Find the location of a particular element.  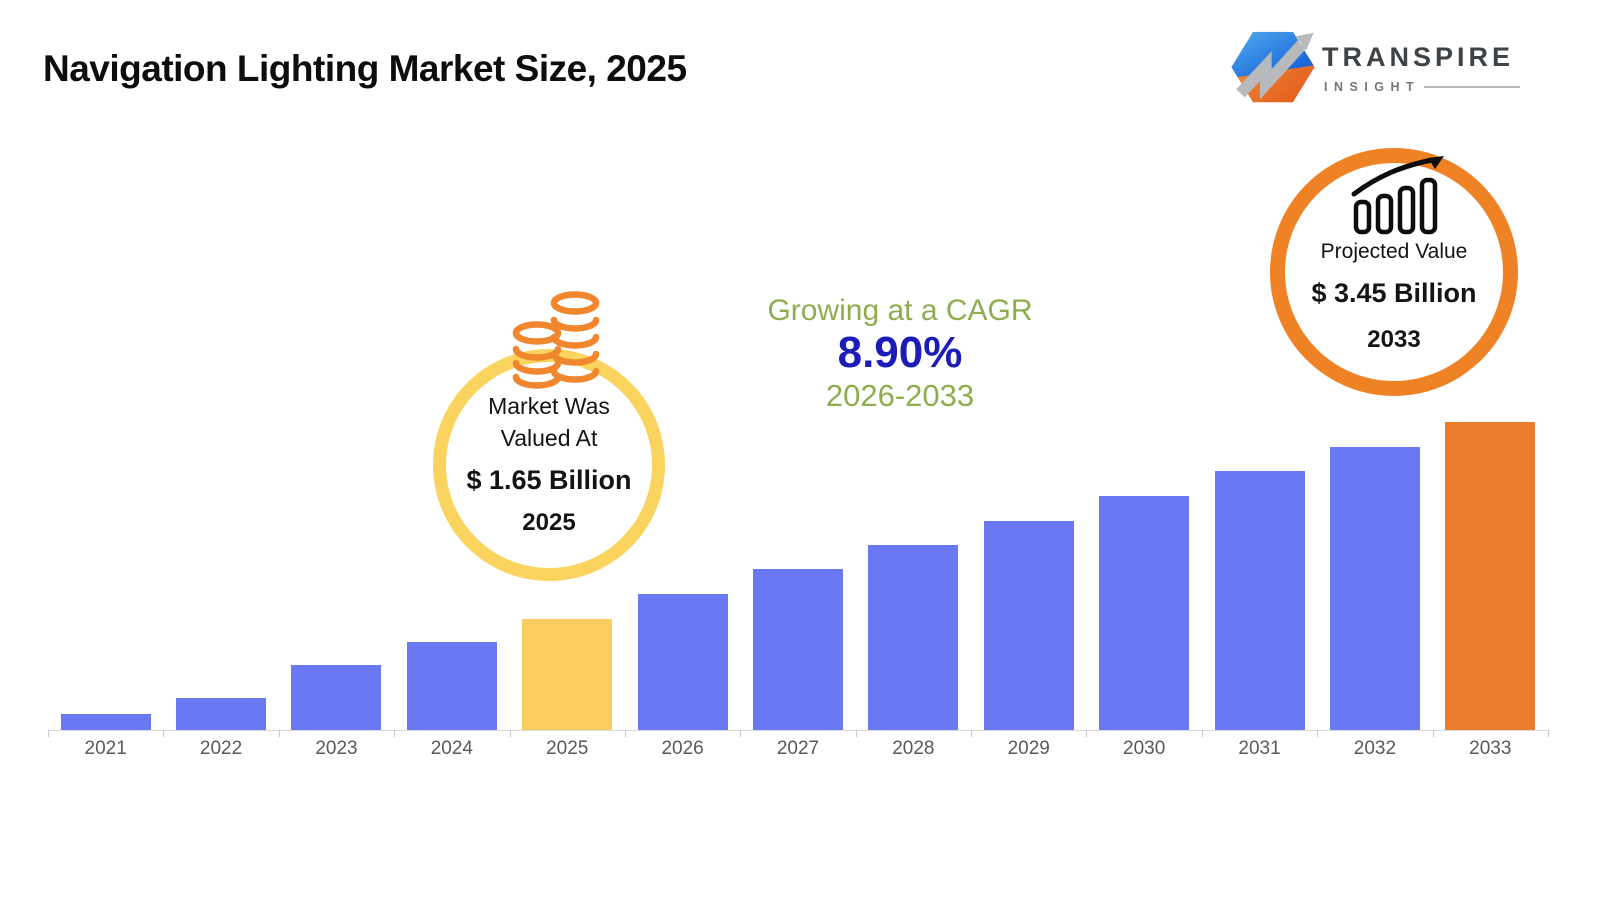

x-axis-label-2030: 2030 is located at coordinates (1144, 748).